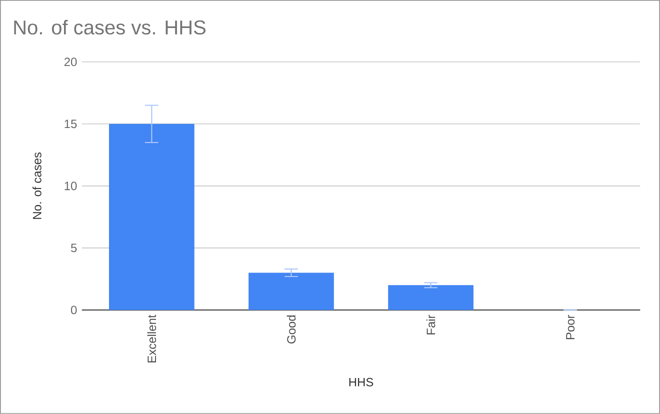  I want to click on x-tick-label: Fair, so click(431, 324).